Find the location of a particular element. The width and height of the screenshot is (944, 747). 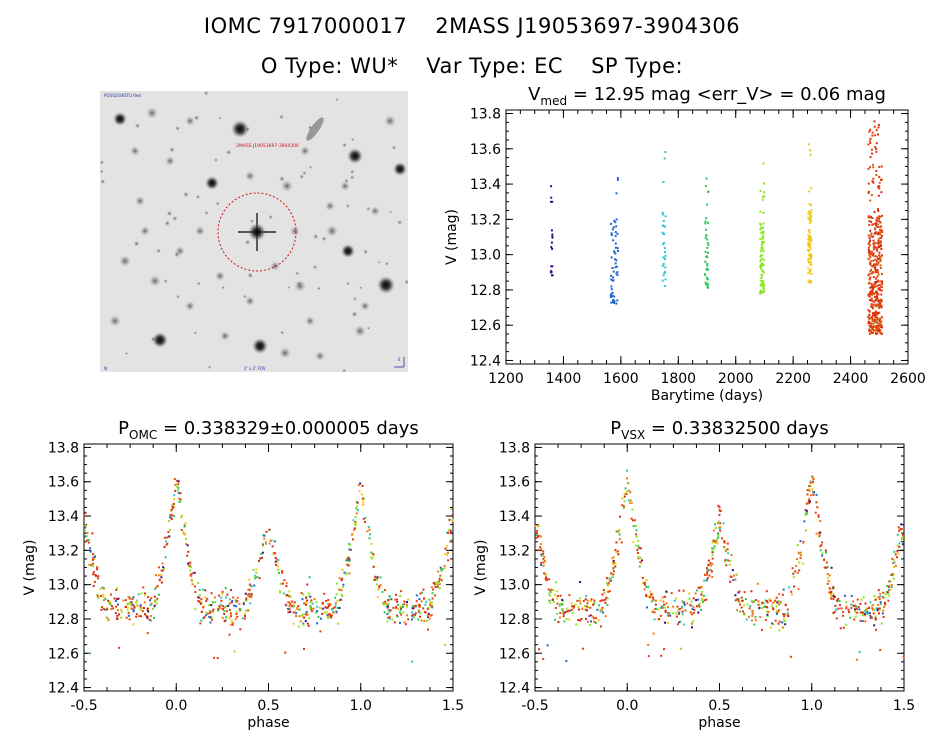

x-tick-label: -0.5 is located at coordinates (534, 706).